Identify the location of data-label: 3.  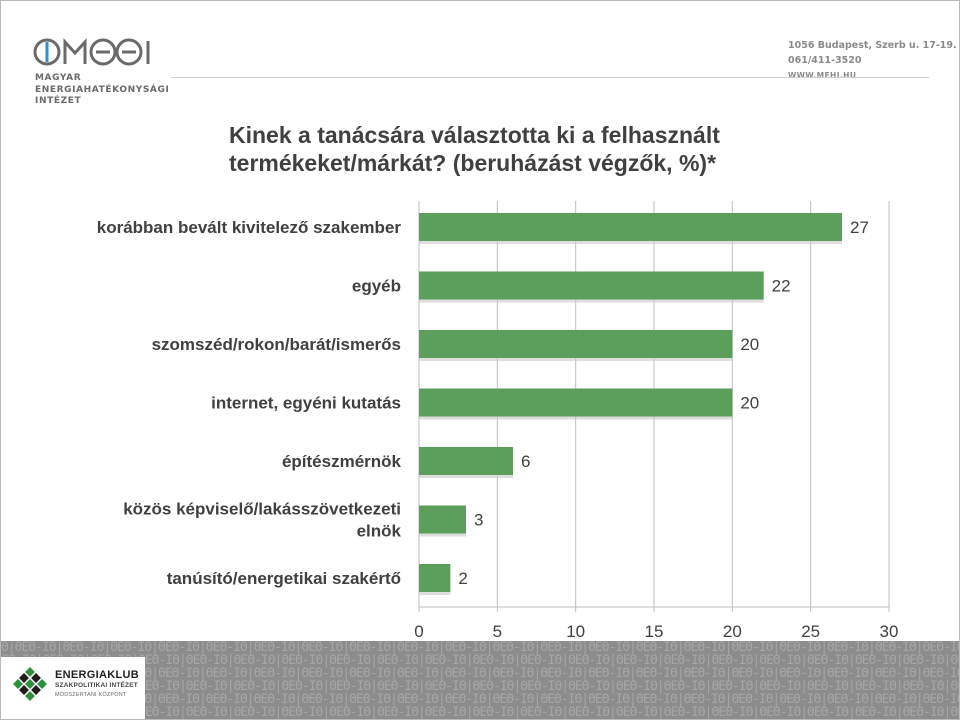
(478, 520).